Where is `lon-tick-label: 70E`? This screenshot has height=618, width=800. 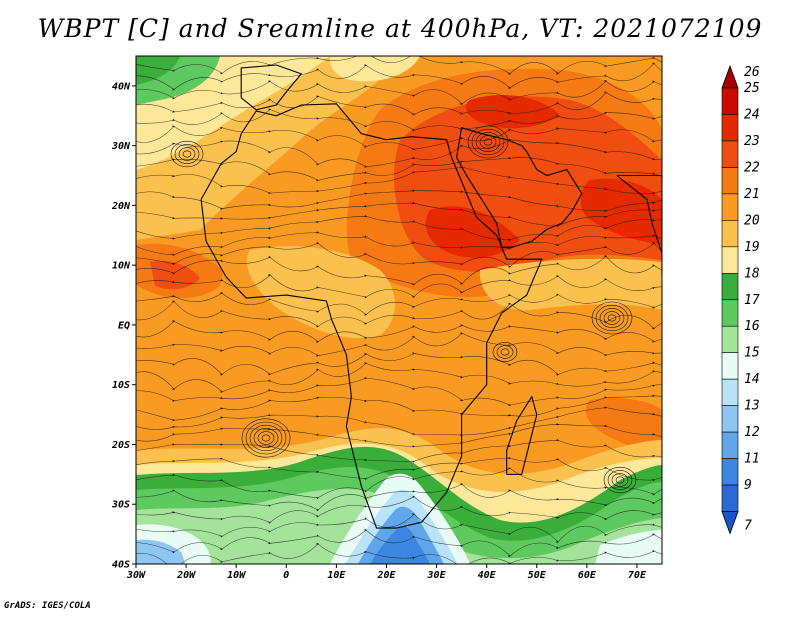
lon-tick-label: 70E is located at coordinates (637, 575).